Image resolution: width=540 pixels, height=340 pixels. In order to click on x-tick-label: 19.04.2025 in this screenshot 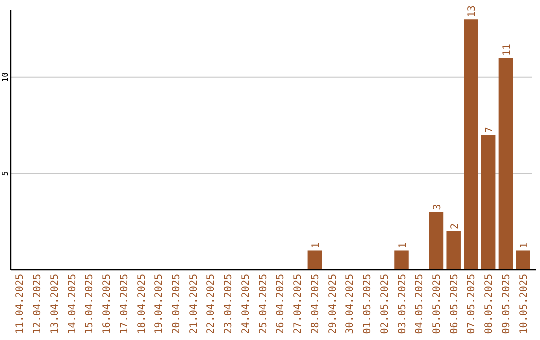, I will do `click(160, 304)`.